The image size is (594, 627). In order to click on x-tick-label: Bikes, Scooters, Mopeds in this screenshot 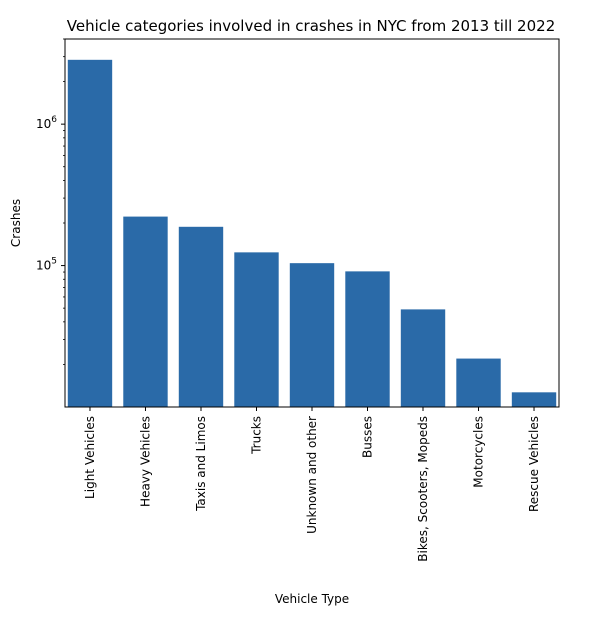, I will do `click(423, 489)`.